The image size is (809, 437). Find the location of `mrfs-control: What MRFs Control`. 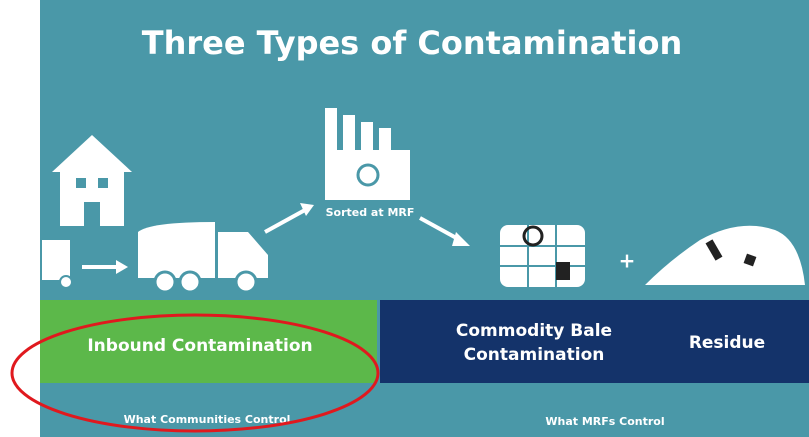

mrfs-control: What MRFs Control is located at coordinates (604, 421).